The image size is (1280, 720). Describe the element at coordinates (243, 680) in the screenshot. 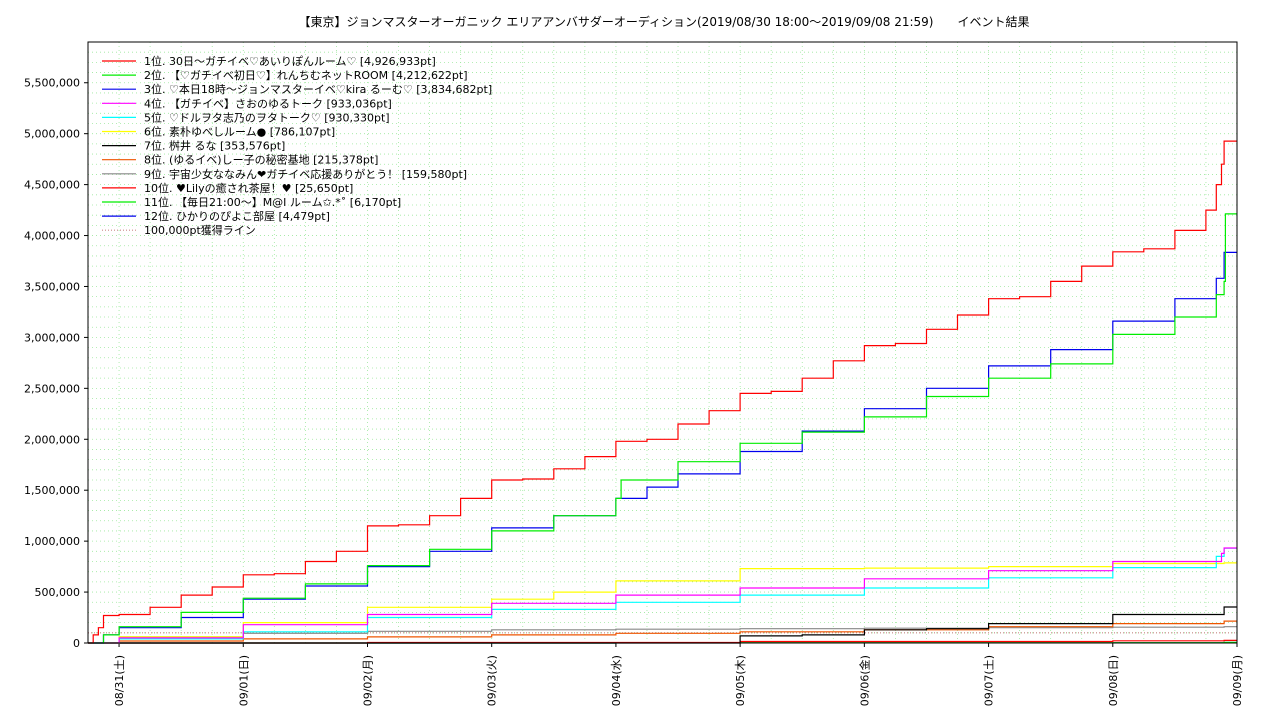

I see `x-tick-label: 09/01(日)` at that location.